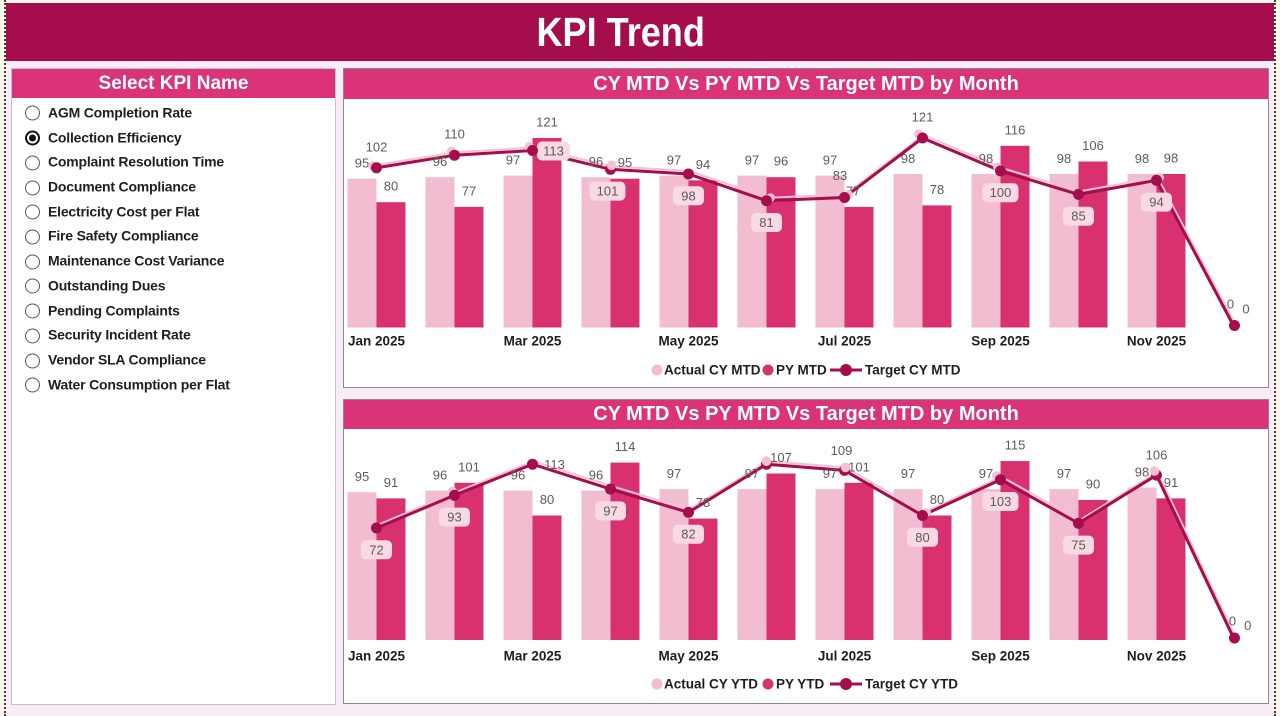  Describe the element at coordinates (1078, 545) in the screenshot. I see `svg-text: 75` at that location.